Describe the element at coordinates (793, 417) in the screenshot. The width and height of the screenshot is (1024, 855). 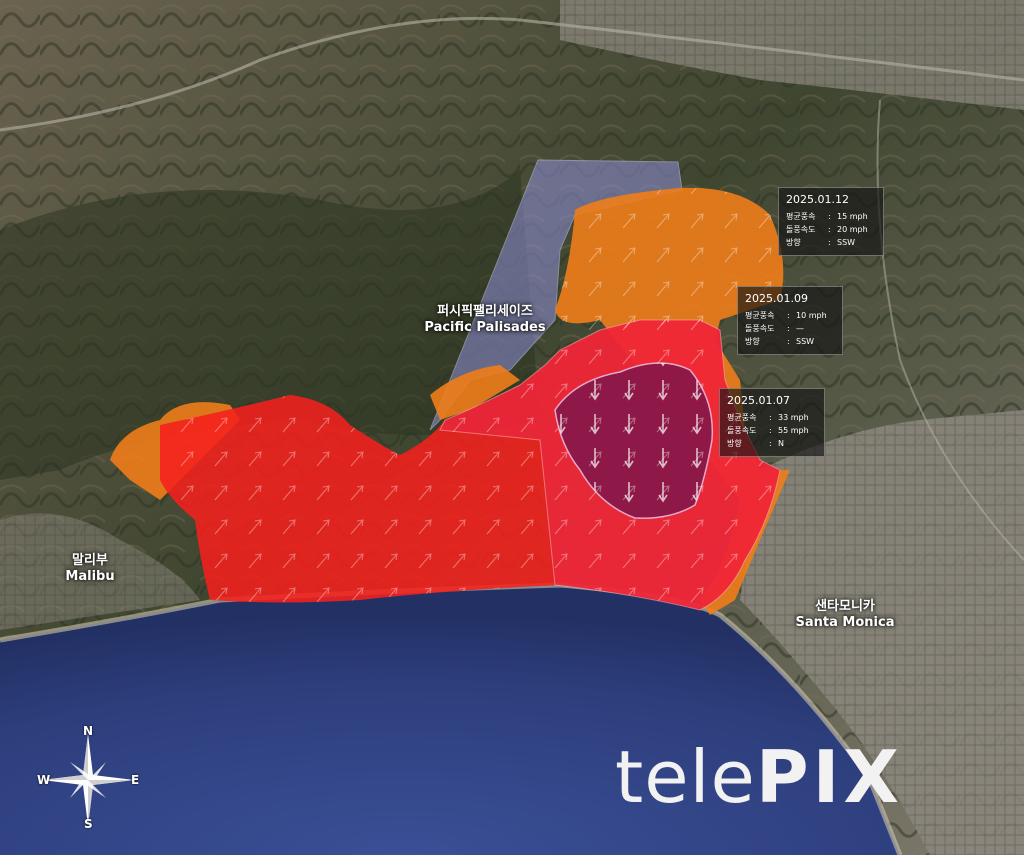
I see `wind-info-value: 33 mph` at that location.